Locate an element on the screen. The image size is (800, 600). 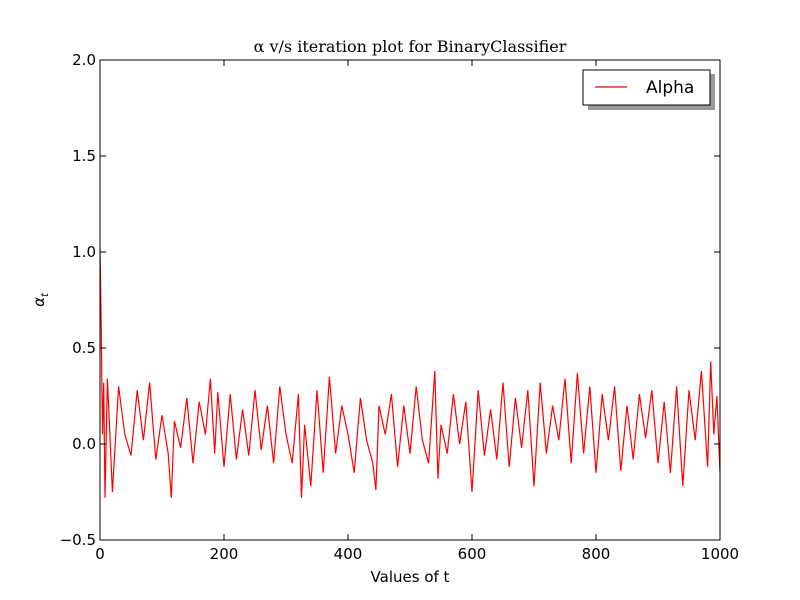
y-axis-label-subscript: t is located at coordinates (45, 294).